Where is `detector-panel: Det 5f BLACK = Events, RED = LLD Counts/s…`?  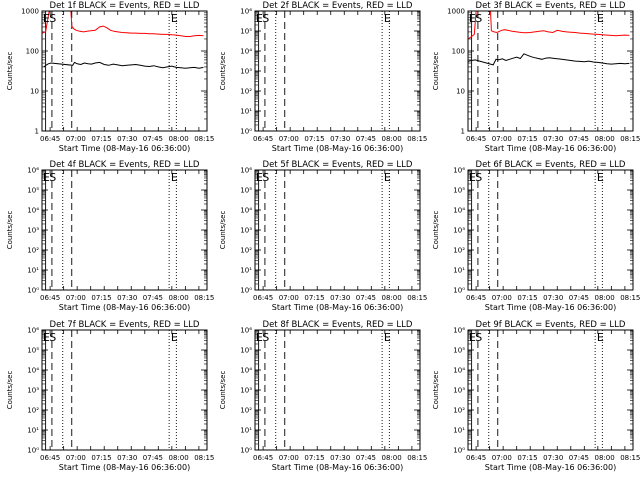
detector-panel: Det 5f BLACK = Events, RED = LLD Counts/s… is located at coordinates (323, 236).